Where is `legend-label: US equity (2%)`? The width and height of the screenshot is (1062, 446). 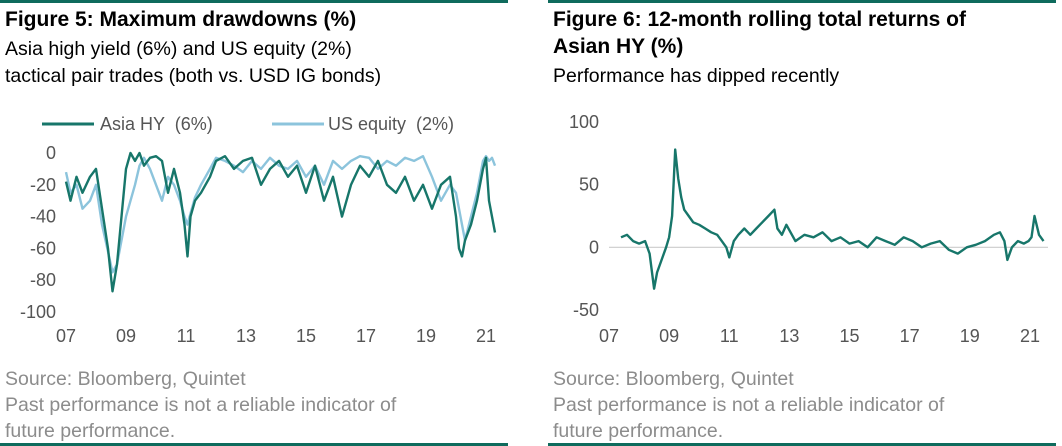
legend-label: US equity (2%) is located at coordinates (391, 124).